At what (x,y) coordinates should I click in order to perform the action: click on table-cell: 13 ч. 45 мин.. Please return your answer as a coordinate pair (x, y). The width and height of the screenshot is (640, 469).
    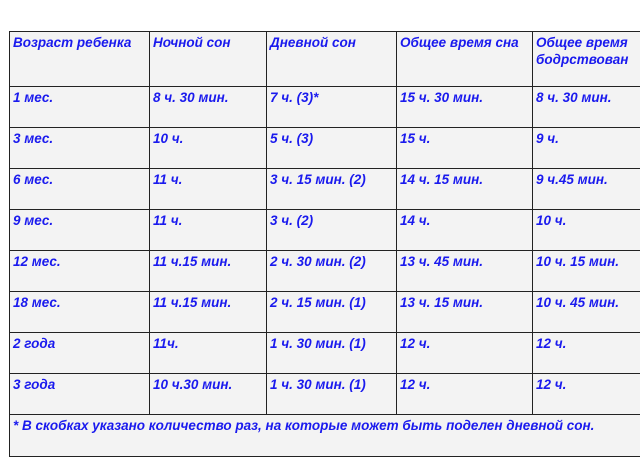
    Looking at the image, I should click on (464, 271).